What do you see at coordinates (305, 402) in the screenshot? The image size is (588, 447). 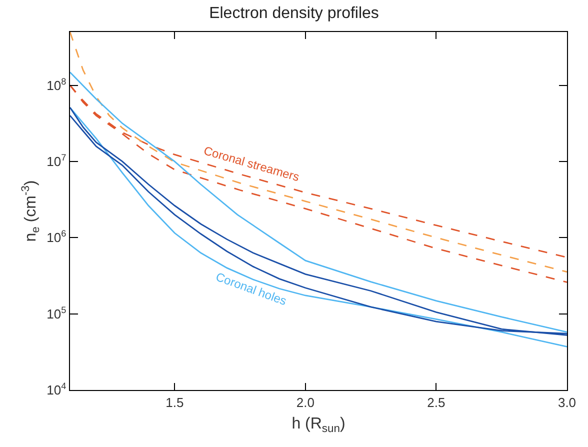 I see `x-tick-label: 2.0` at bounding box center [305, 402].